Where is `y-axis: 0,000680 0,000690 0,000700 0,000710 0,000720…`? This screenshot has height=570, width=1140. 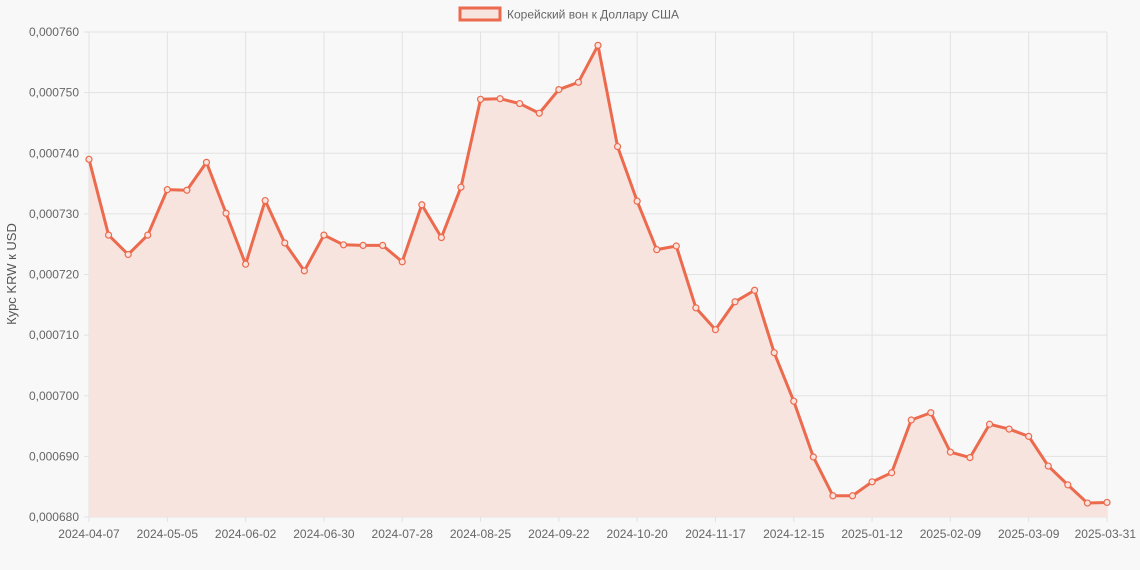
y-axis: 0,000680 0,000690 0,000700 0,000710 0,000720… is located at coordinates (54, 274).